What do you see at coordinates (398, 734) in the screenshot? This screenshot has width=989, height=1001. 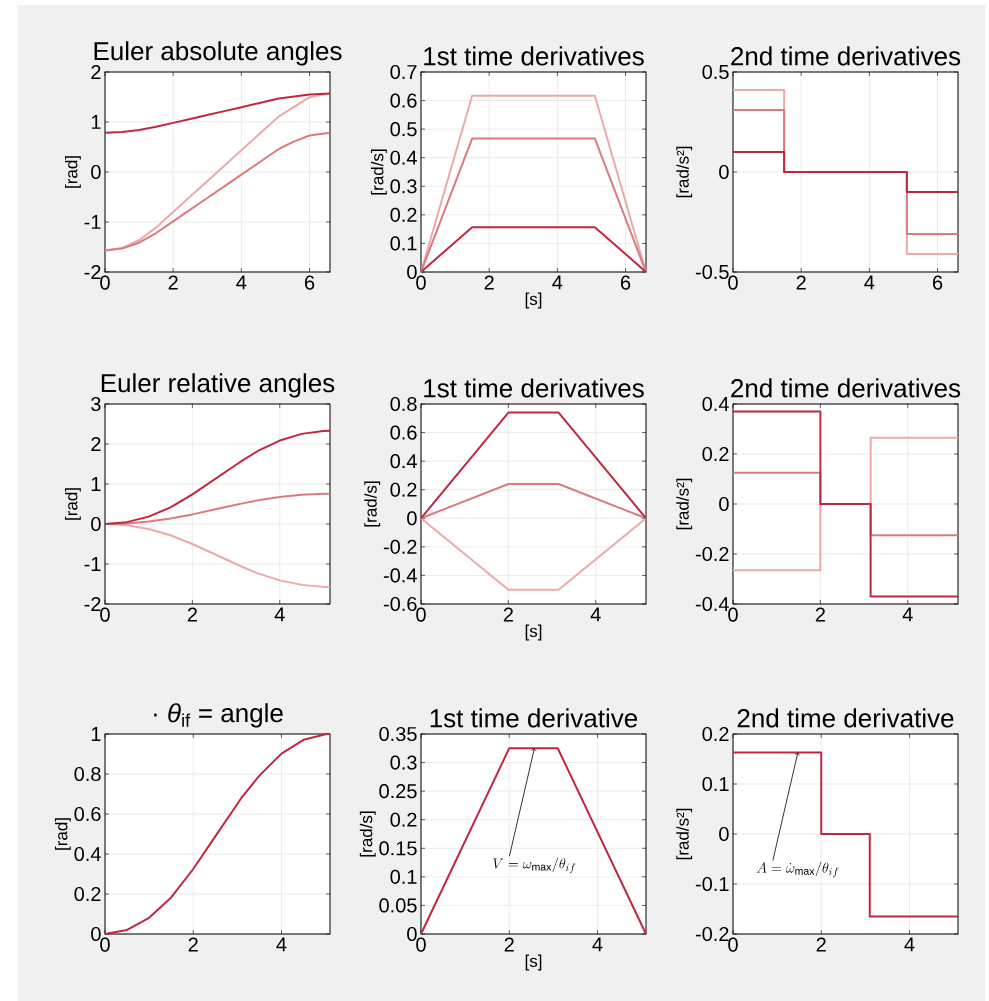 I see `y-tick-label: 0.35` at bounding box center [398, 734].